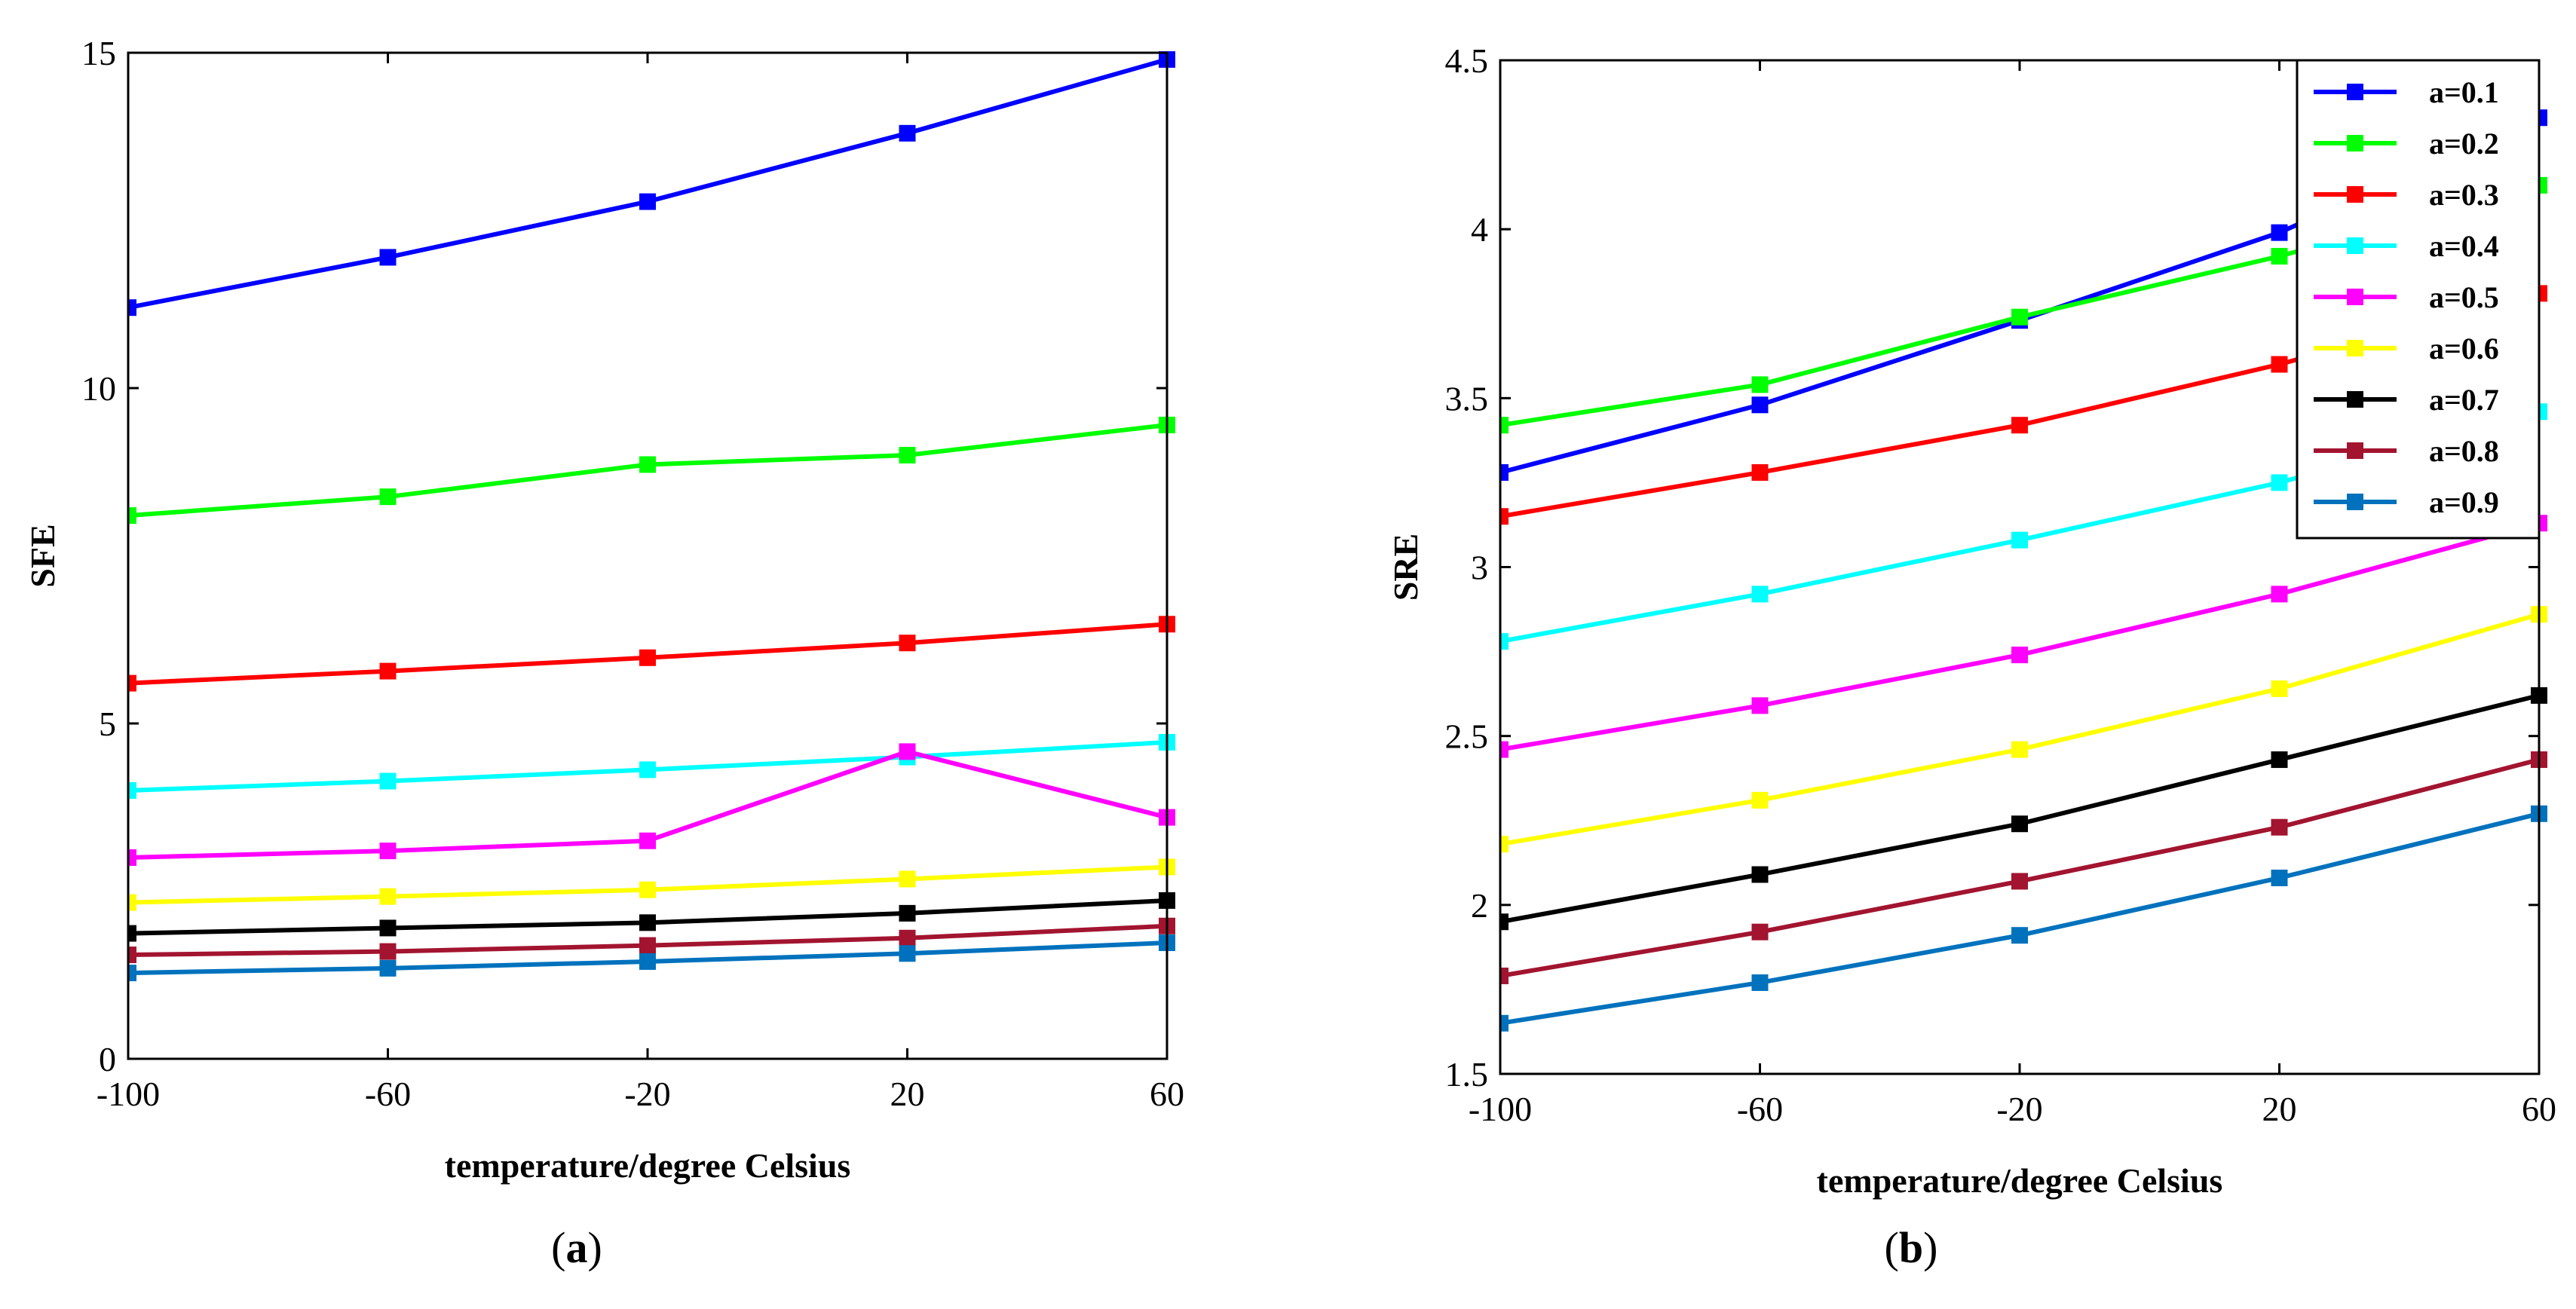 This screenshot has width=2576, height=1309. I want to click on caption-close: ), so click(595, 1248).